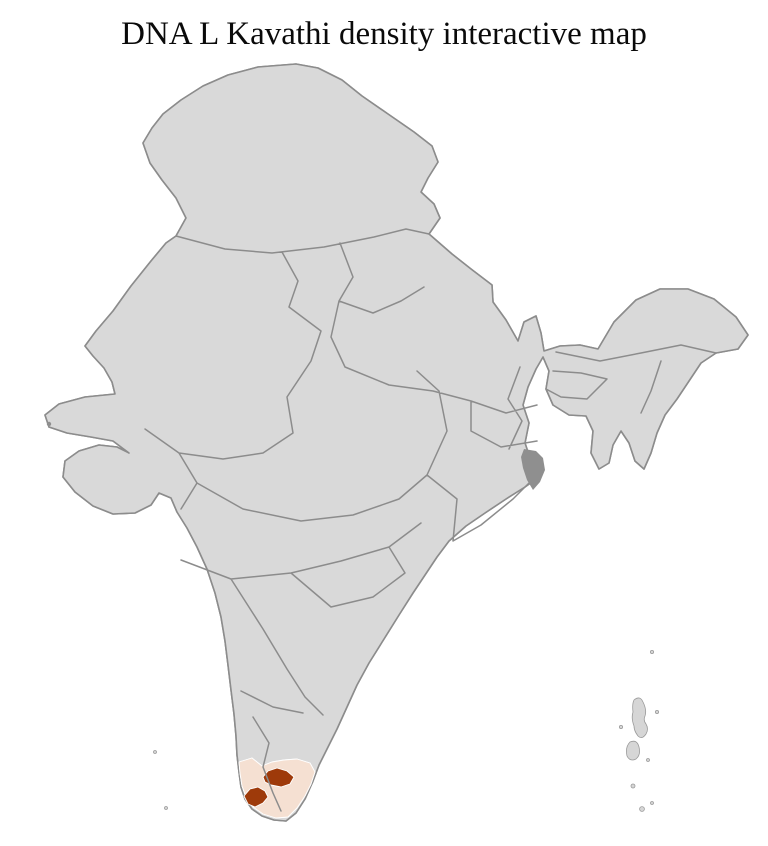  I want to click on low-density-region, so click(277, 788).